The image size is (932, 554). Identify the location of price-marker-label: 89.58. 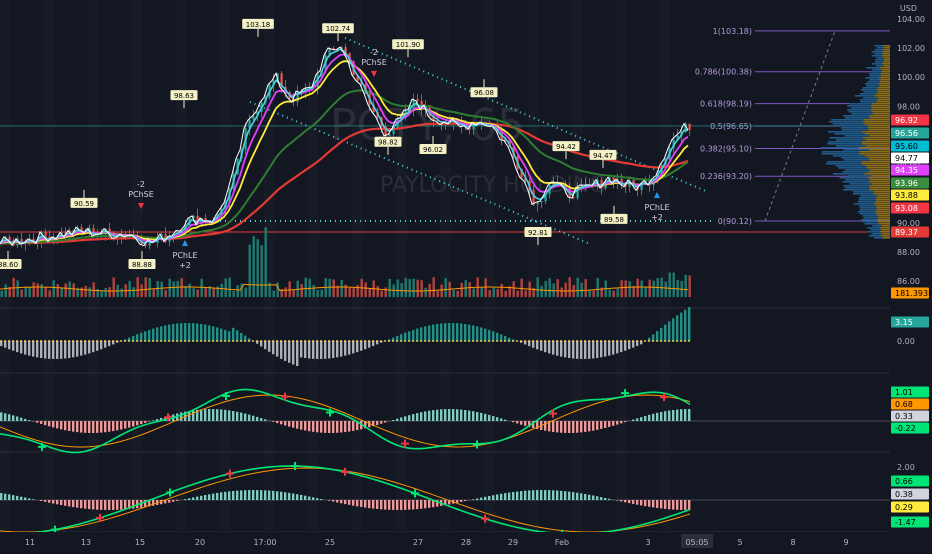
(614, 220).